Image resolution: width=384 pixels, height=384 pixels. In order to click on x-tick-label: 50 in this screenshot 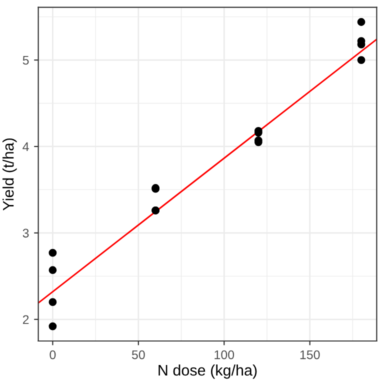, I will do `click(138, 355)`.